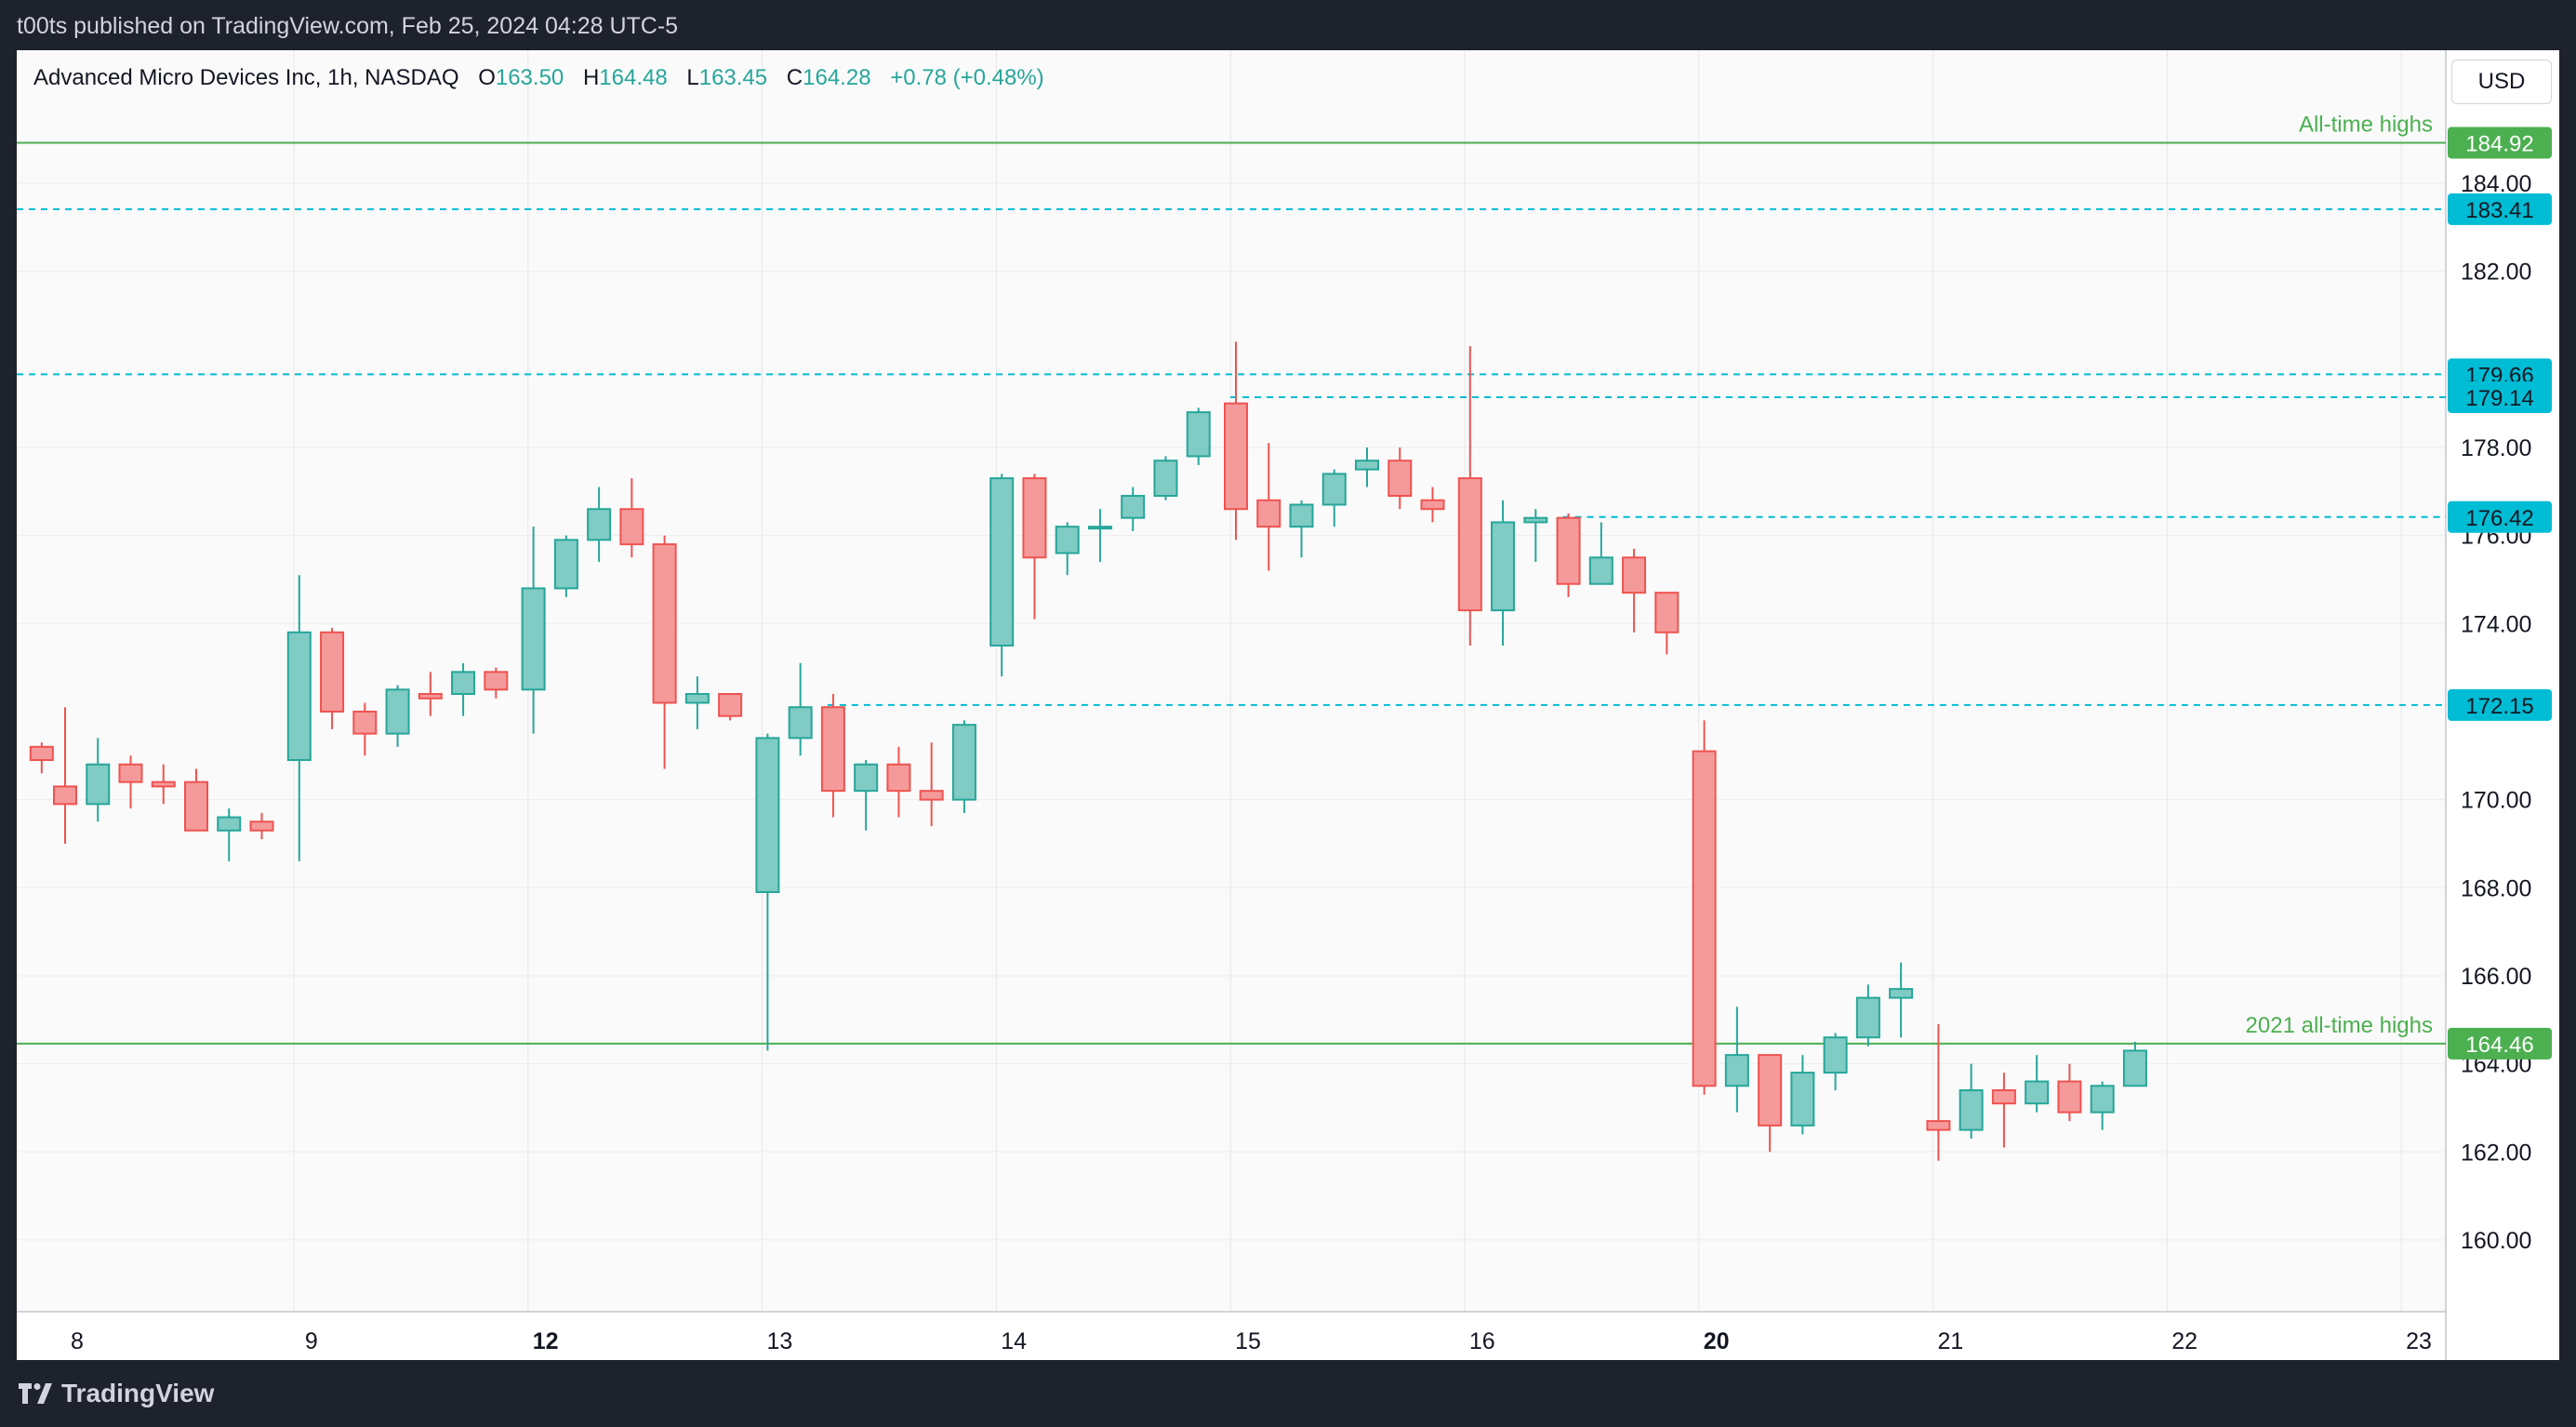 The width and height of the screenshot is (2576, 1427). What do you see at coordinates (1231, 1336) in the screenshot?
I see `time-axis` at bounding box center [1231, 1336].